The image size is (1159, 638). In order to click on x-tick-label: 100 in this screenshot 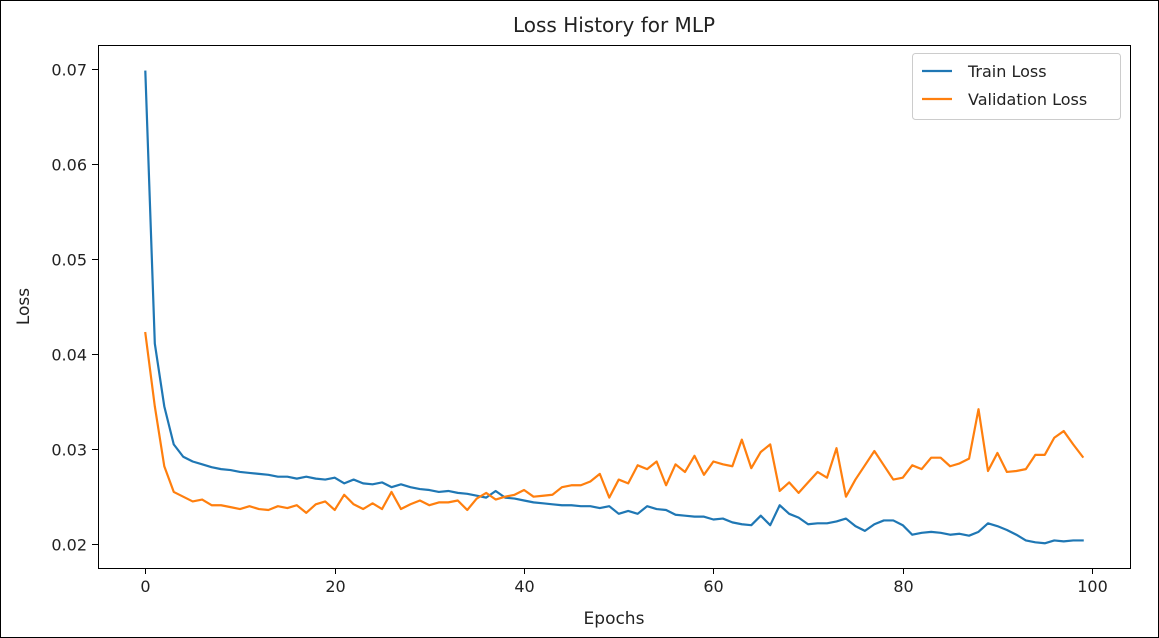, I will do `click(1092, 586)`.